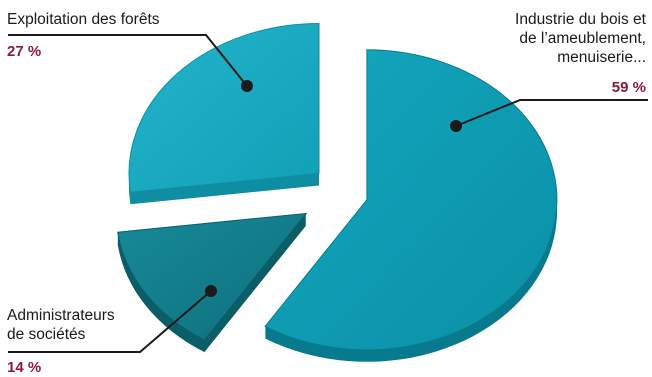 This screenshot has height=377, width=652. What do you see at coordinates (83, 19) in the screenshot?
I see `slice-label-exploitation-forets: Exploitation des forêts` at bounding box center [83, 19].